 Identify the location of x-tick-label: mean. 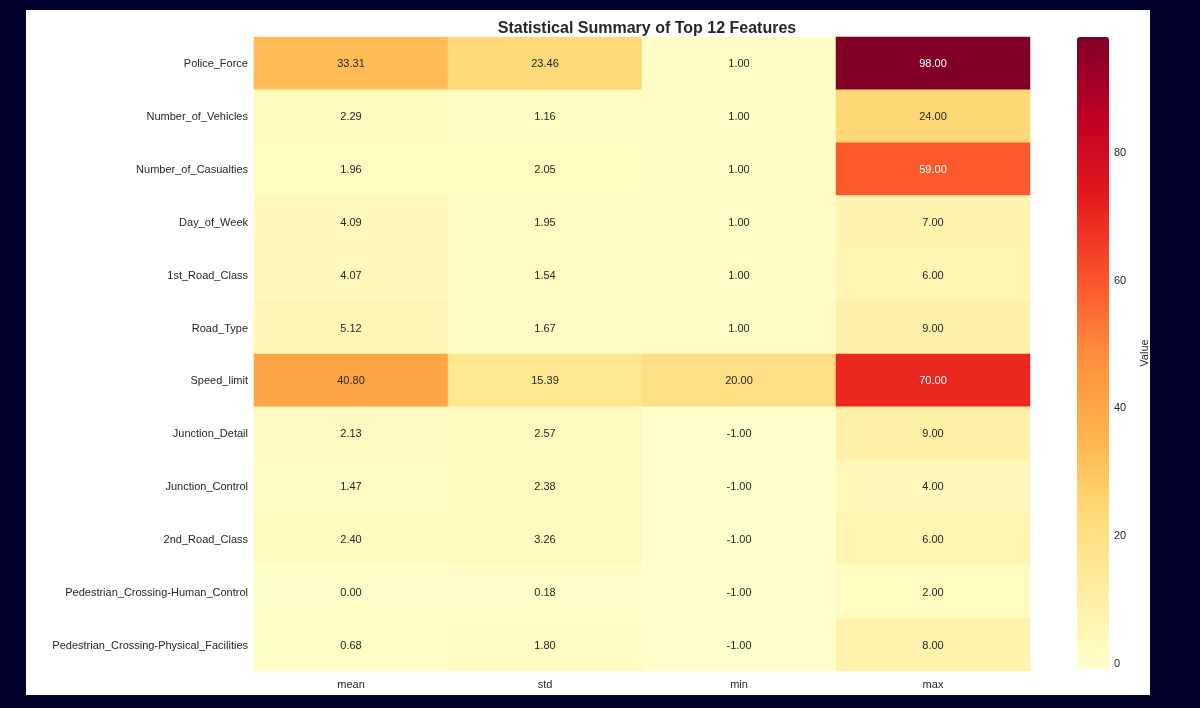
(351, 683).